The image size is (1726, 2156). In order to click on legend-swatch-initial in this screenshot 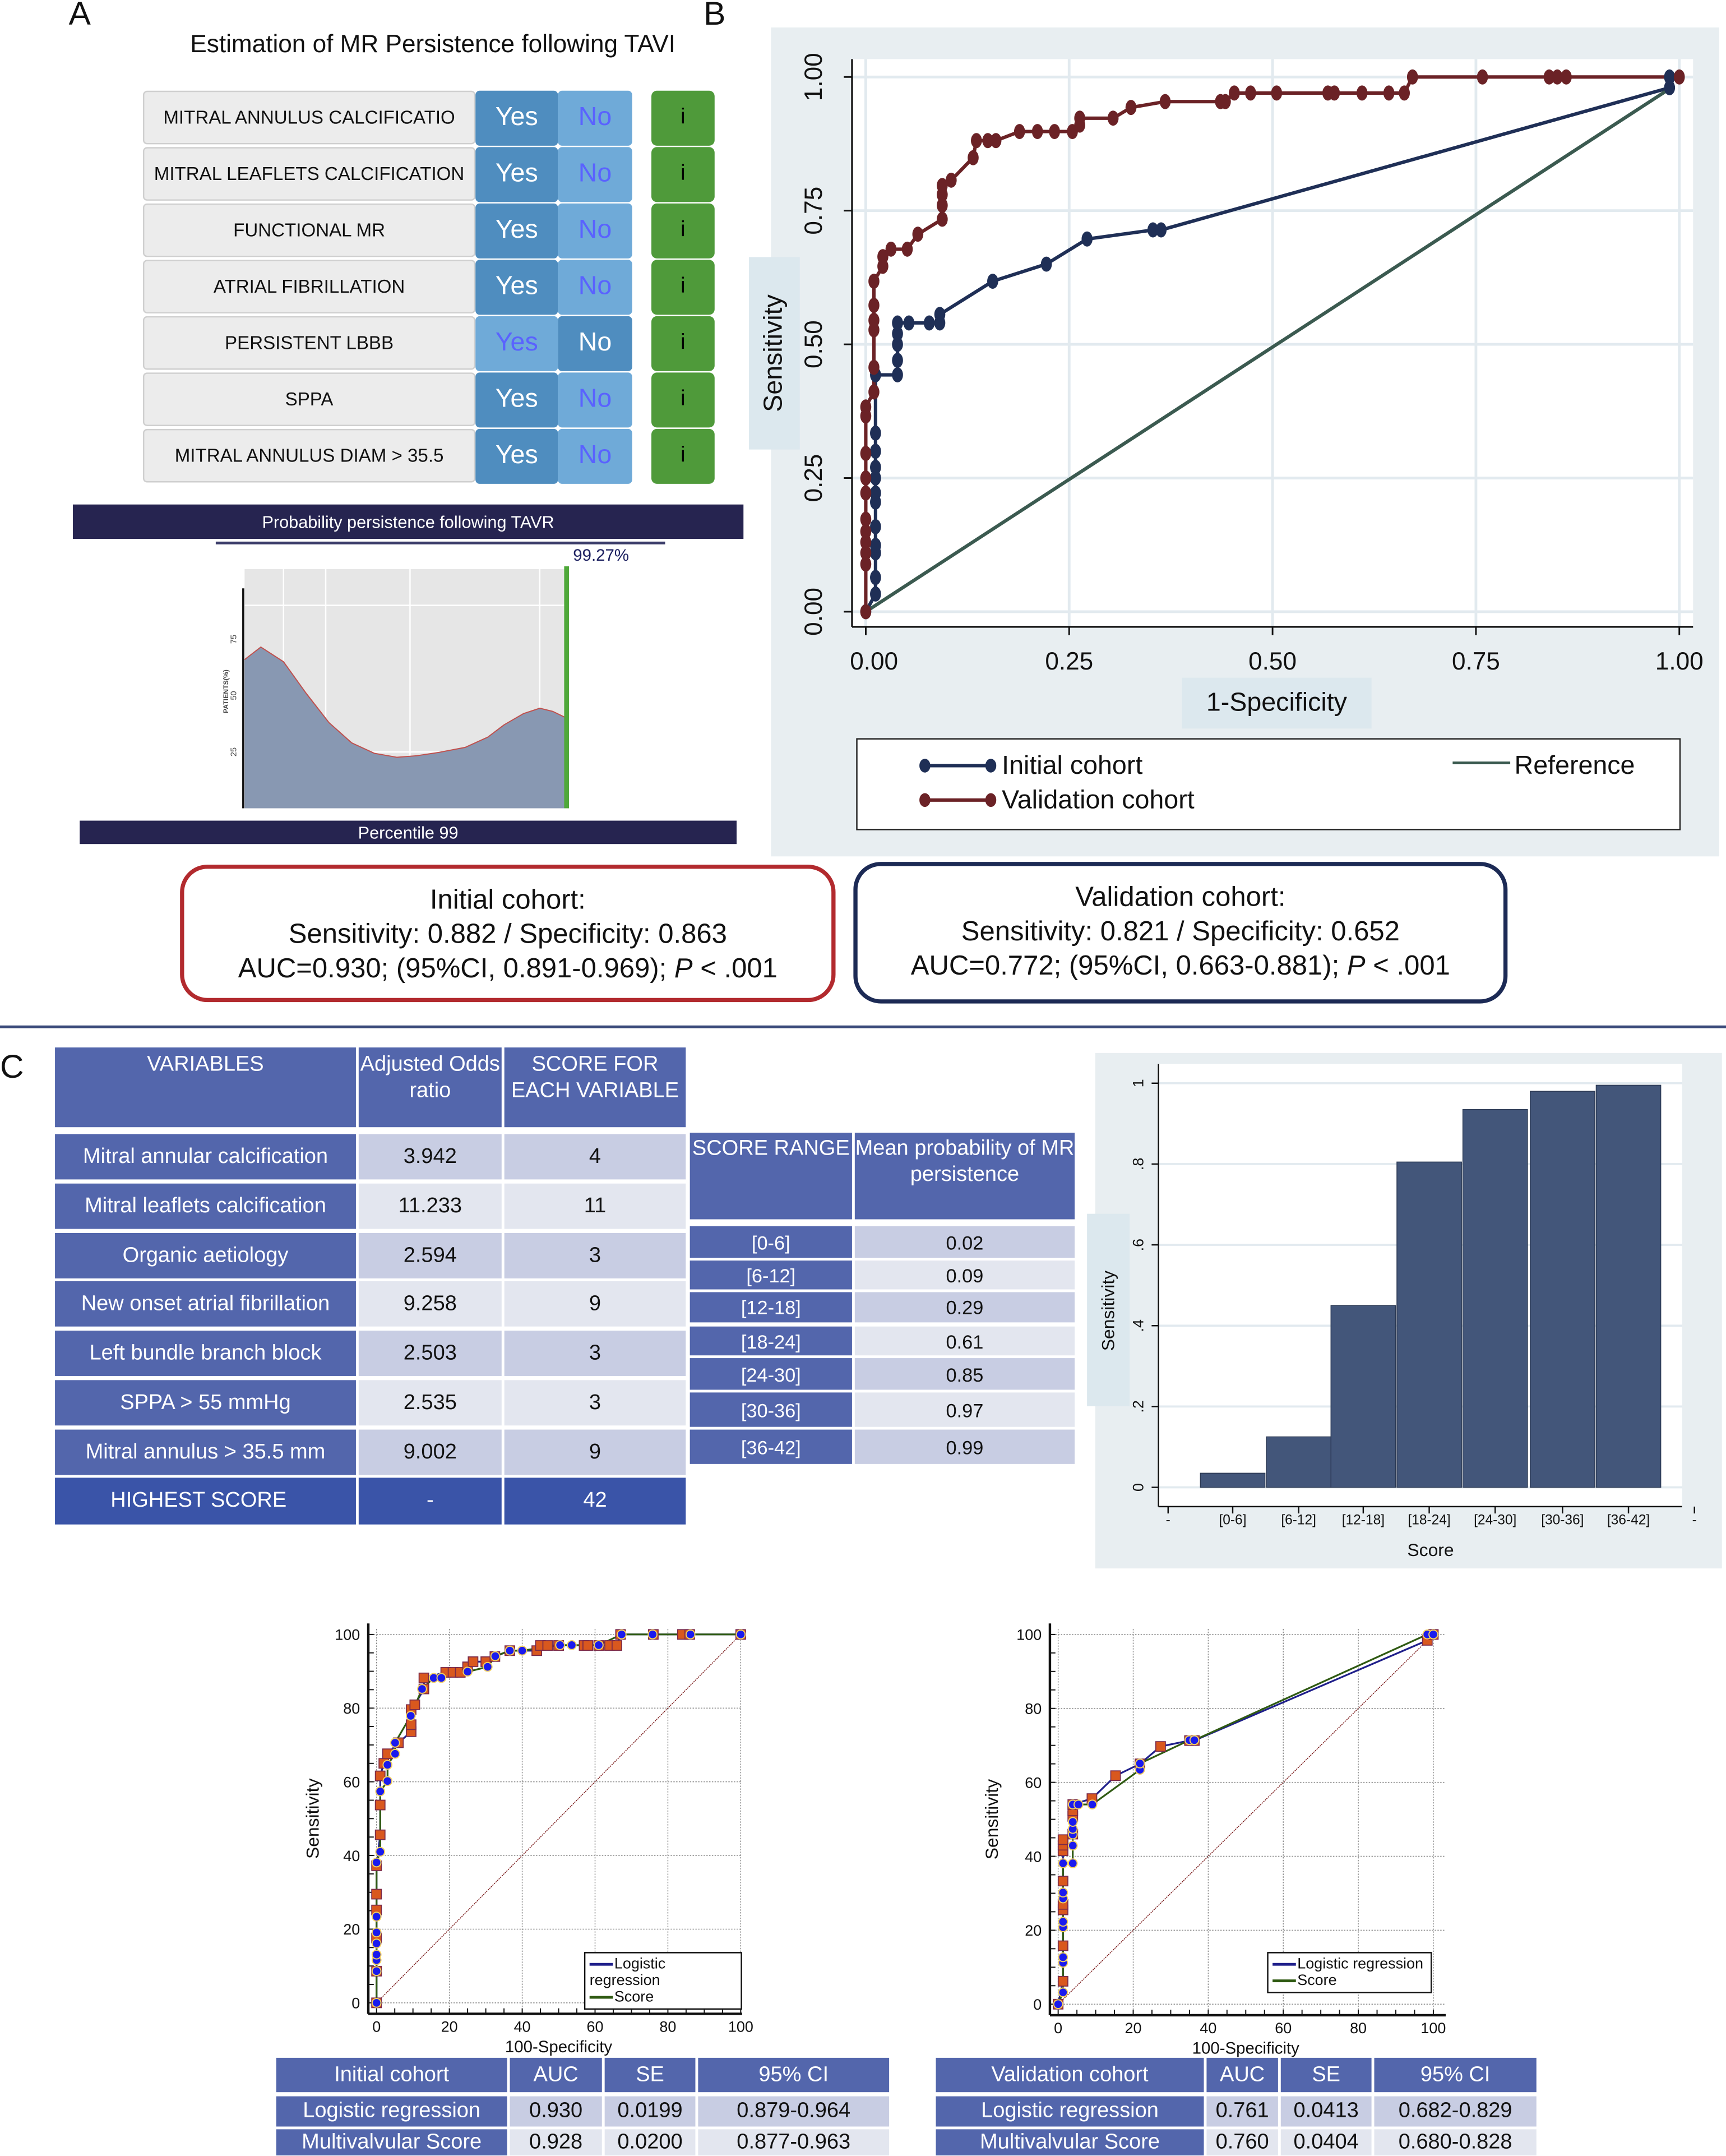, I will do `click(958, 766)`.